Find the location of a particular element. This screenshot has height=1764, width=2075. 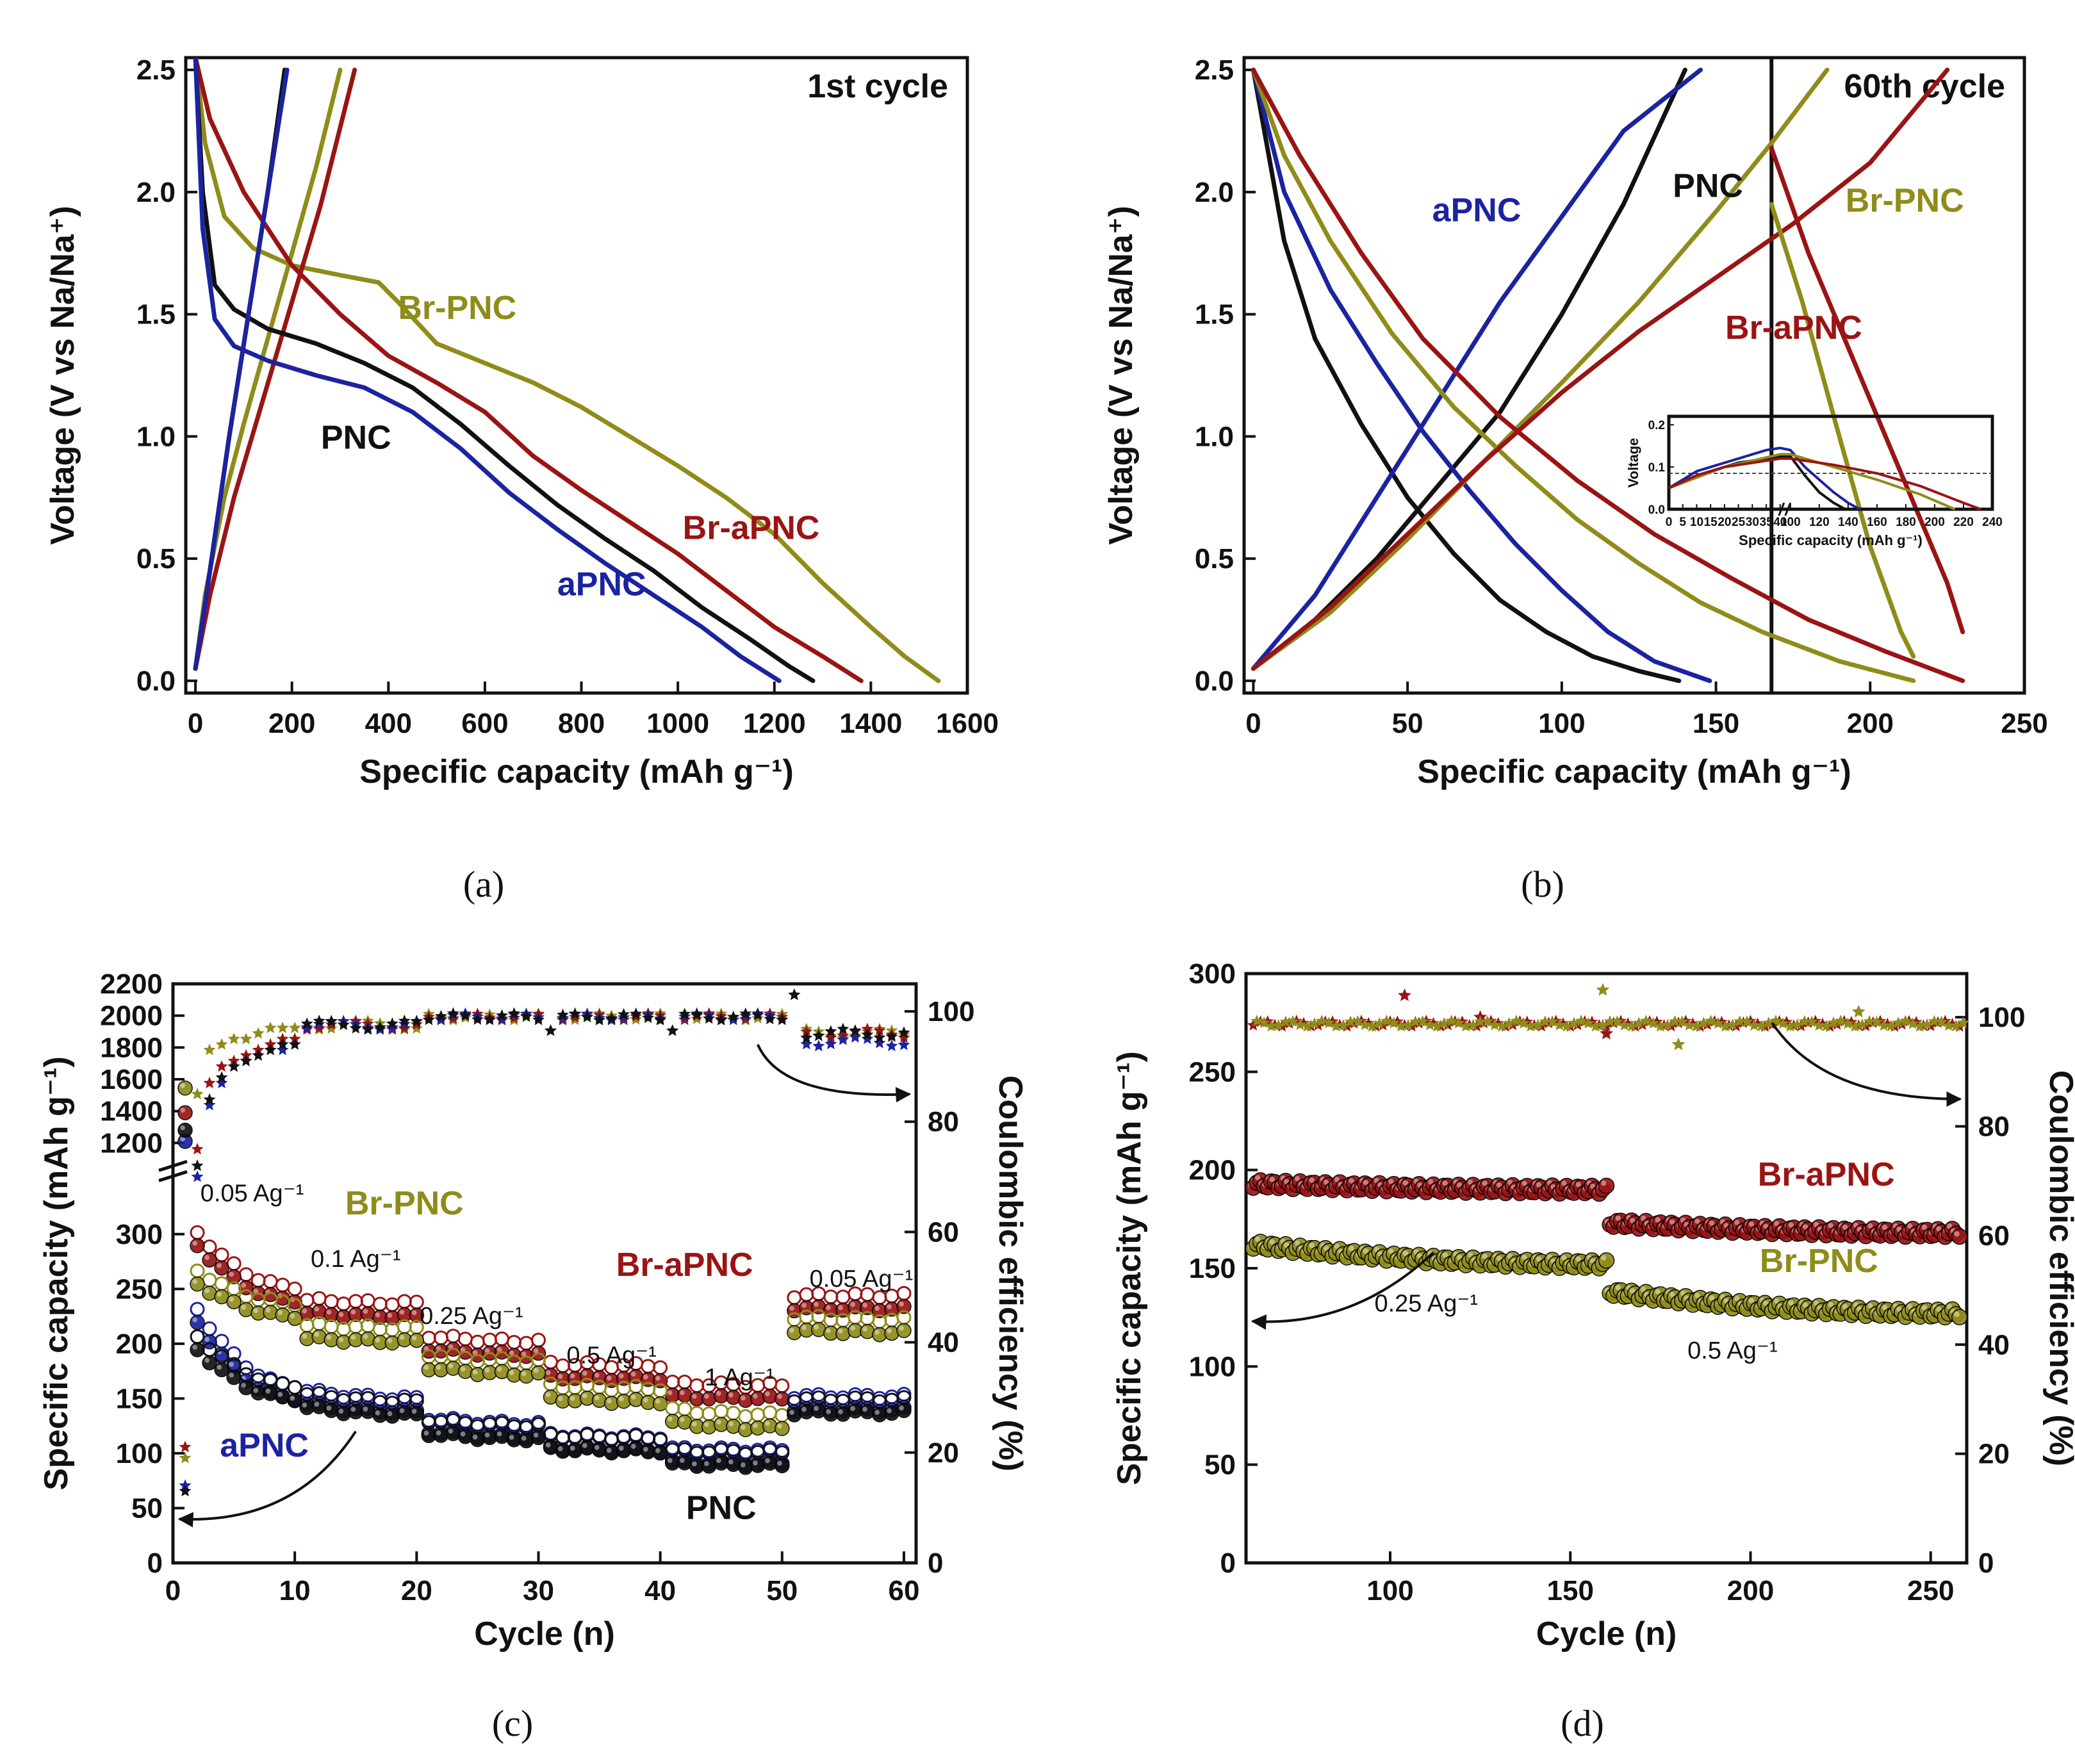

y-tick-label: 0.0 is located at coordinates (1214, 681).